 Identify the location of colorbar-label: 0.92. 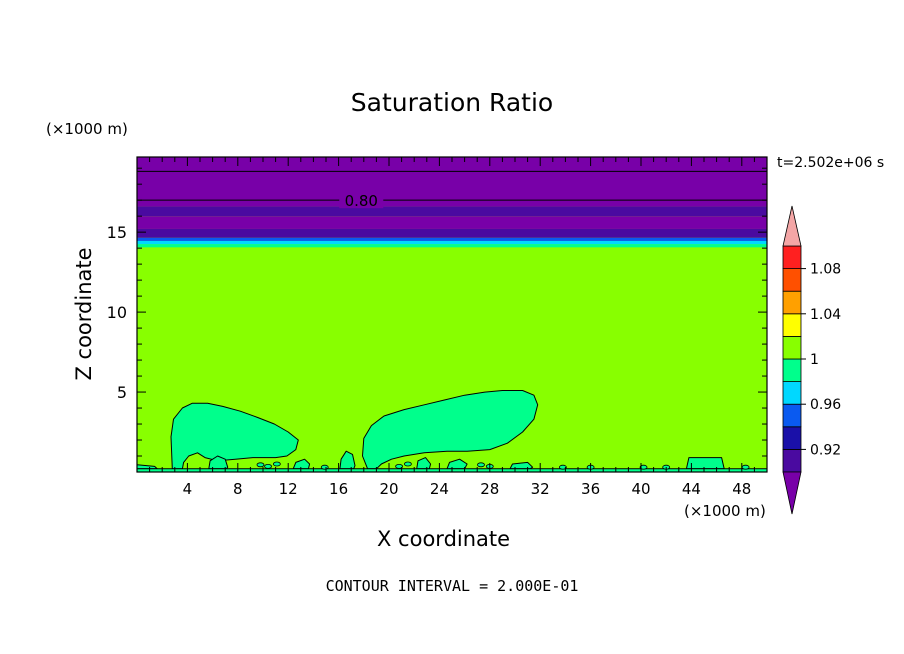
(825, 450).